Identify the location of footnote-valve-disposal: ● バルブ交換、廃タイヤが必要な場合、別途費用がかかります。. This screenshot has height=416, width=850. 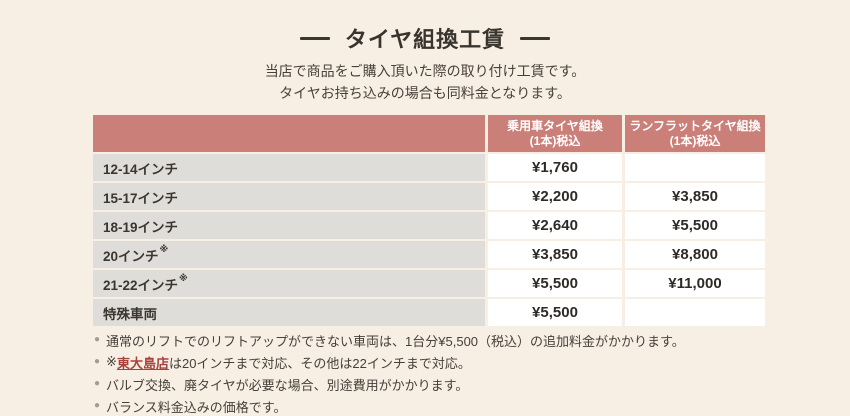
(389, 384).